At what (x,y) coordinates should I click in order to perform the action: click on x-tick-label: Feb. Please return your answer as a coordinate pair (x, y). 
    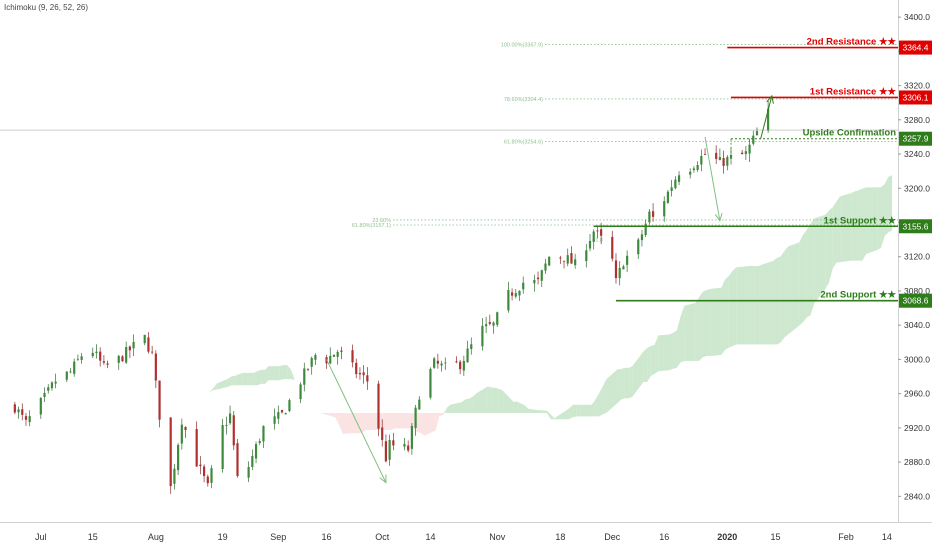
    Looking at the image, I should click on (846, 537).